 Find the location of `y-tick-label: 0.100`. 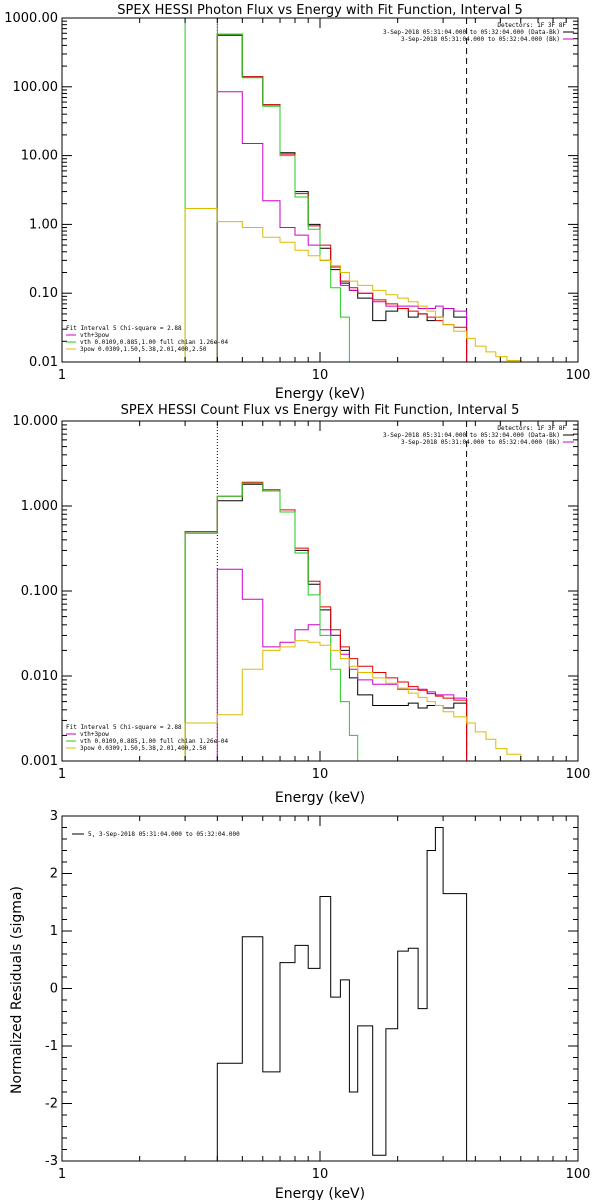

y-tick-label: 0.100 is located at coordinates (39, 591).